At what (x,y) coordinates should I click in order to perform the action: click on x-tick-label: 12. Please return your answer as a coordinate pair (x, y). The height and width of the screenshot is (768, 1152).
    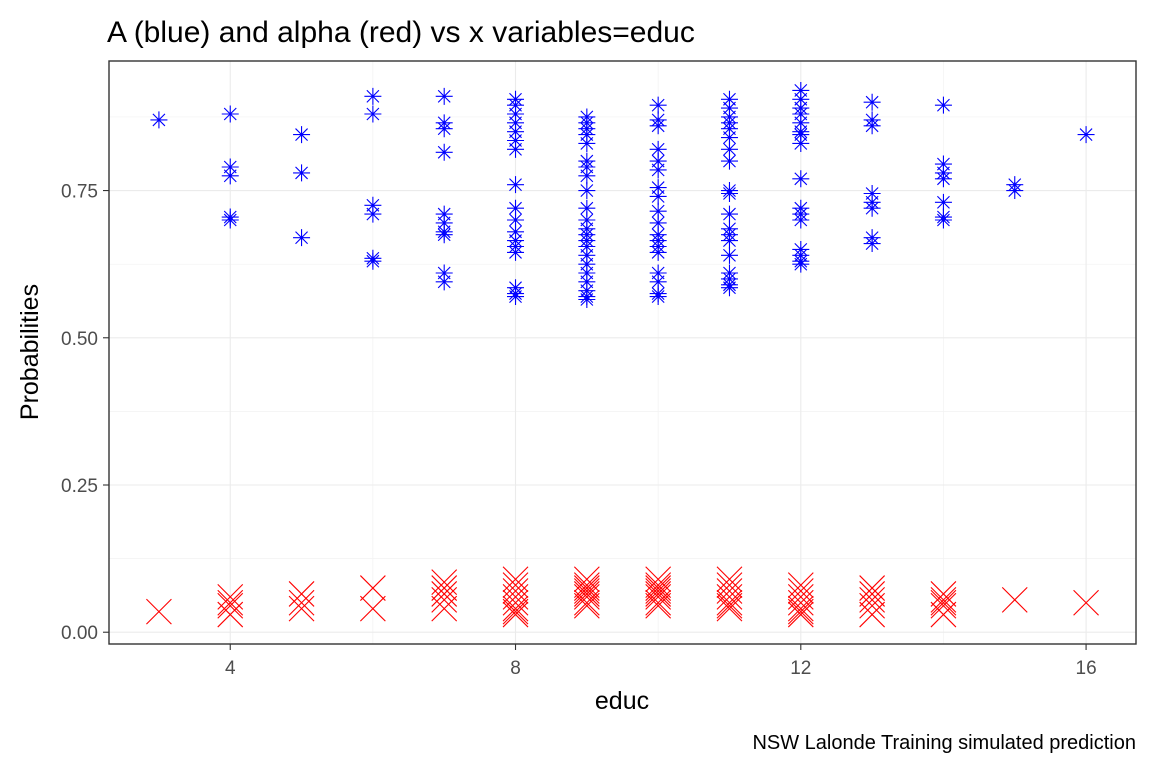
    Looking at the image, I should click on (800, 668).